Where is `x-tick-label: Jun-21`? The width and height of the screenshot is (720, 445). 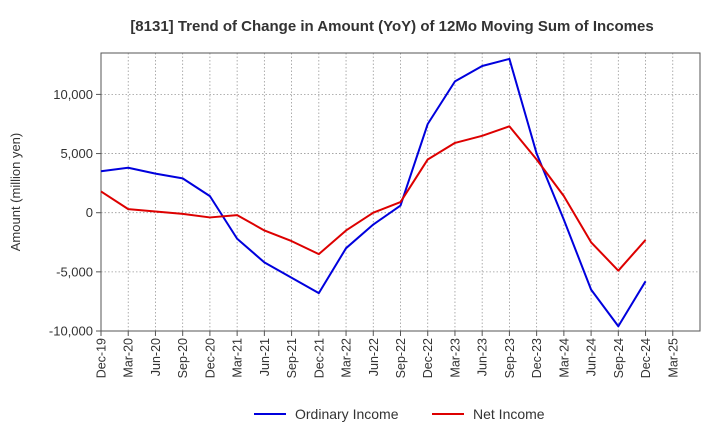
x-tick-label: Jun-21 is located at coordinates (265, 357).